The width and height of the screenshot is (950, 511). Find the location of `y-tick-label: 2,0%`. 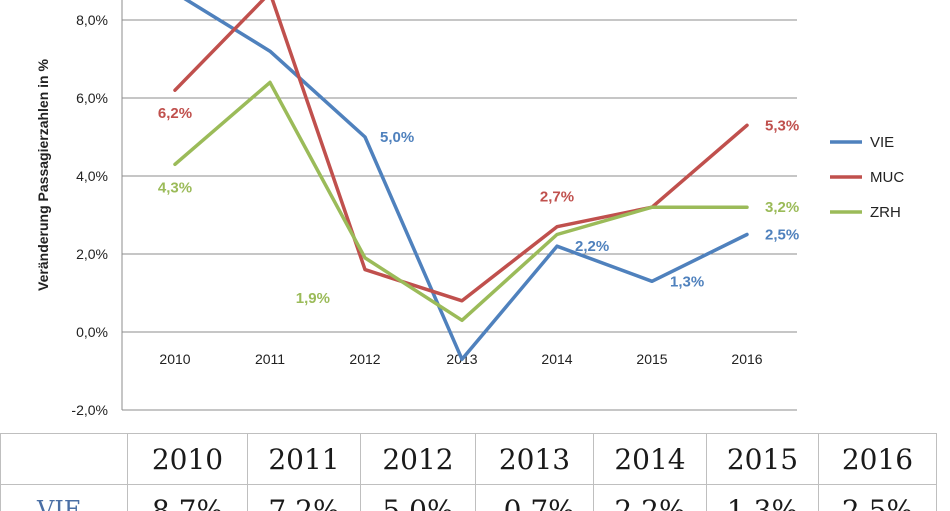

y-tick-label: 2,0% is located at coordinates (92, 254).